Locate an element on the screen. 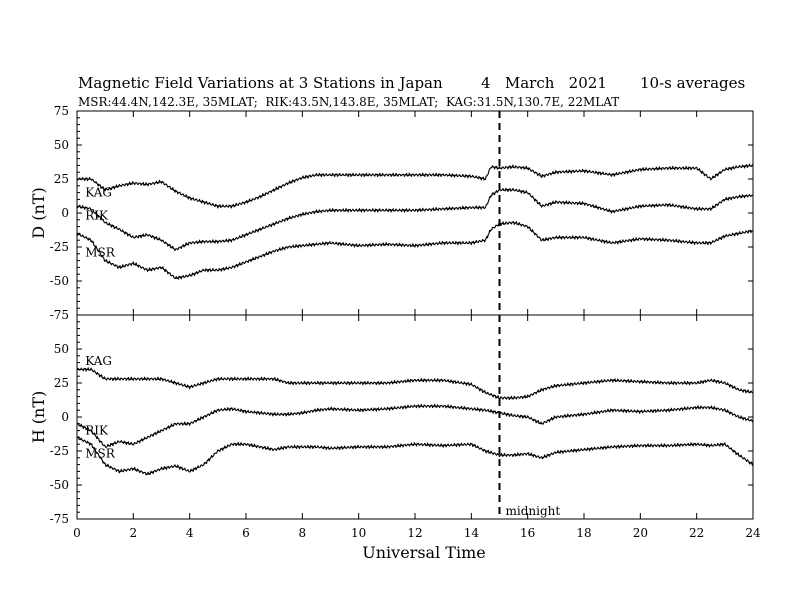 Image resolution: width=792 pixels, height=612 pixels. series-label-D-MSR: MSR is located at coordinates (100, 252).